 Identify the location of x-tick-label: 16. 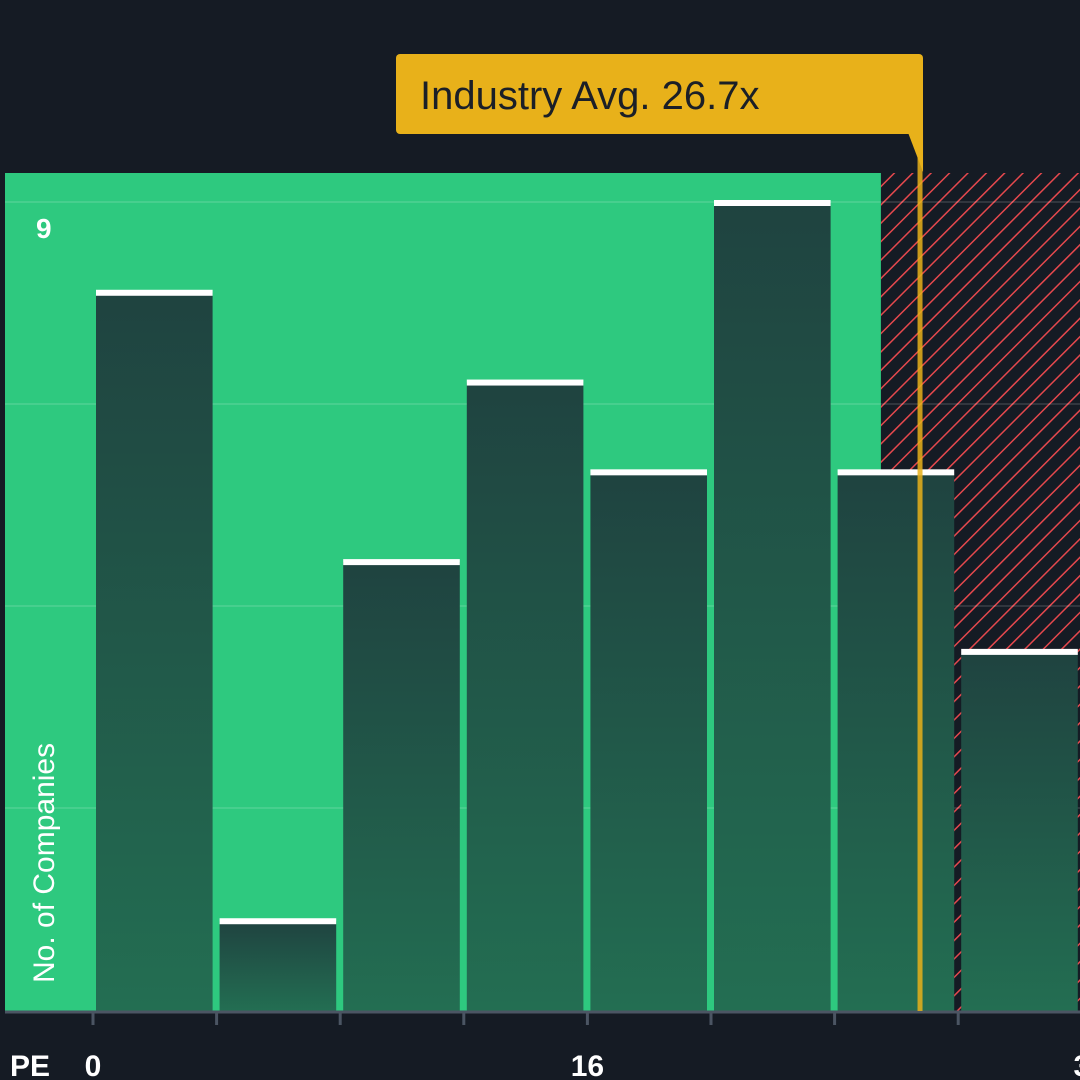
(587, 1065).